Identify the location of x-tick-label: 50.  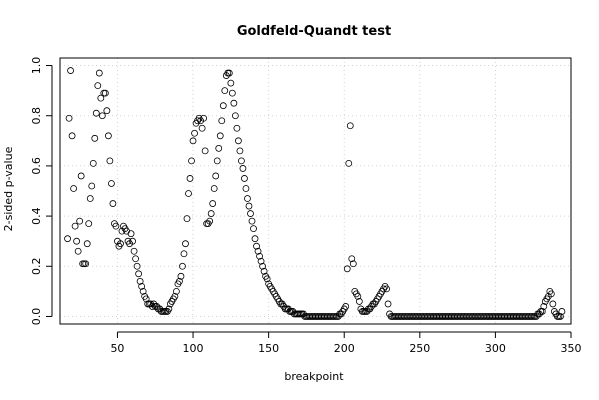
(117, 348).